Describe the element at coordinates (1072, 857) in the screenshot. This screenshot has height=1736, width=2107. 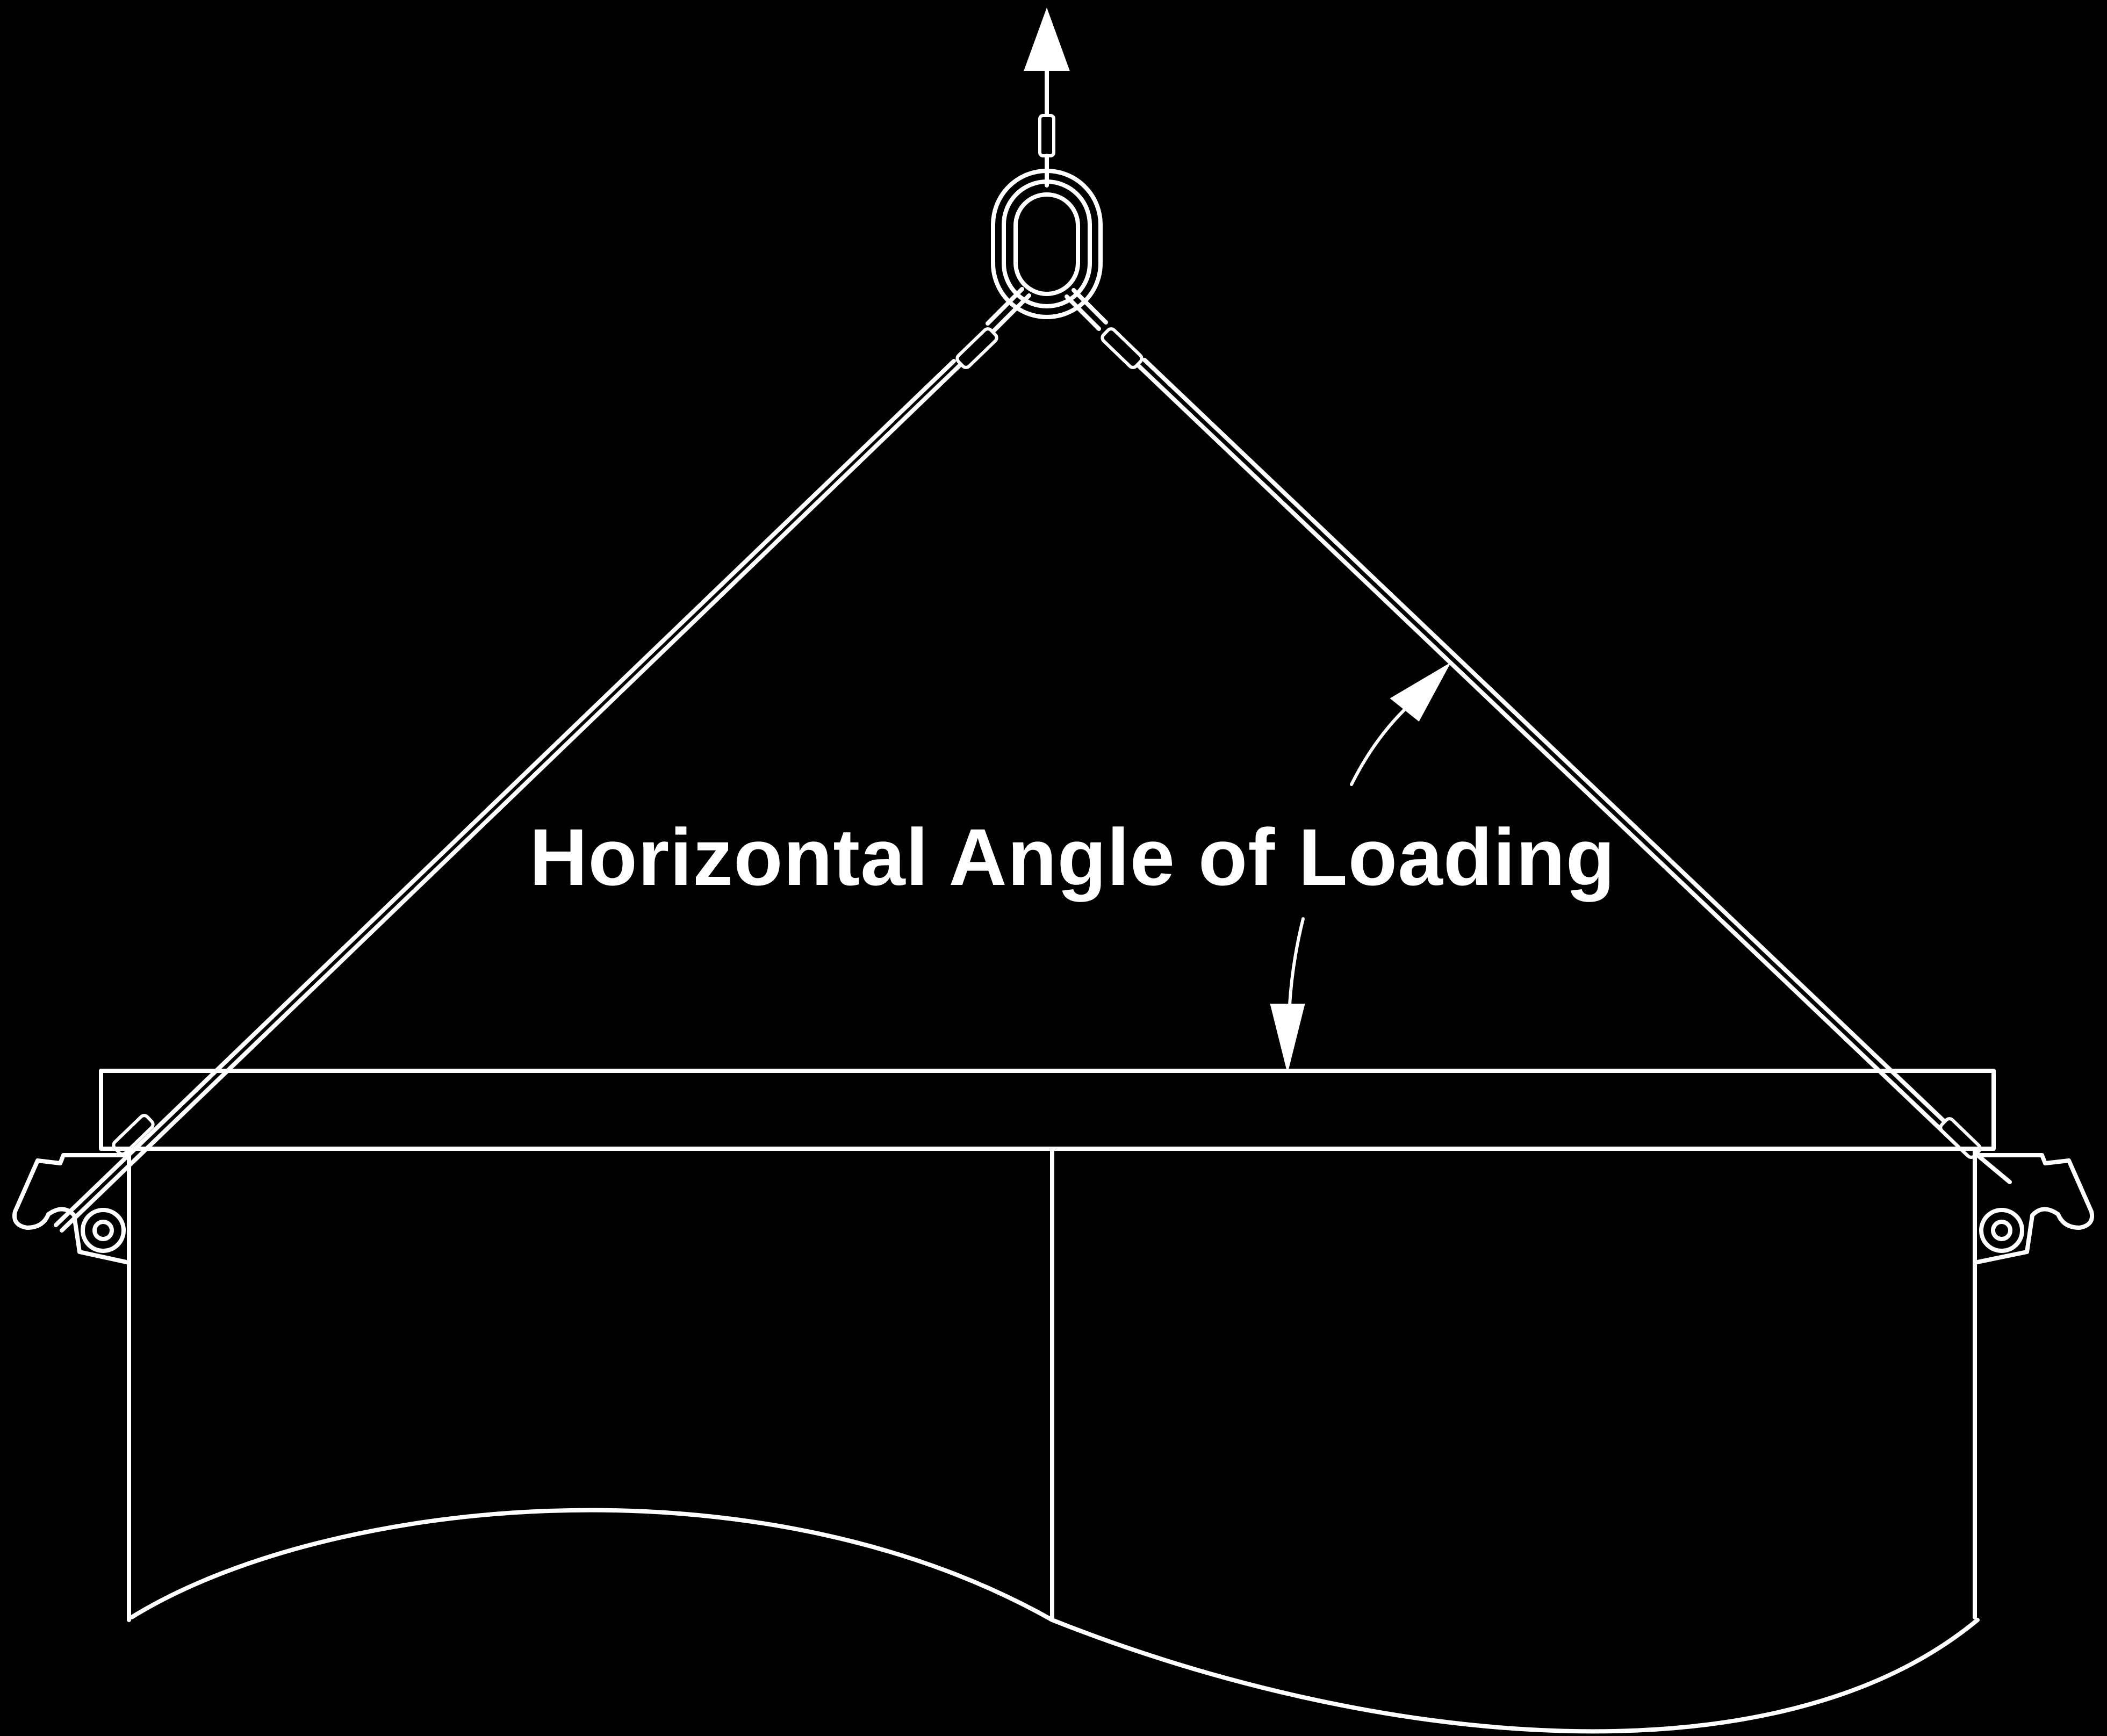
I see `diagram-caption: Horizontal Angle of Loading` at that location.